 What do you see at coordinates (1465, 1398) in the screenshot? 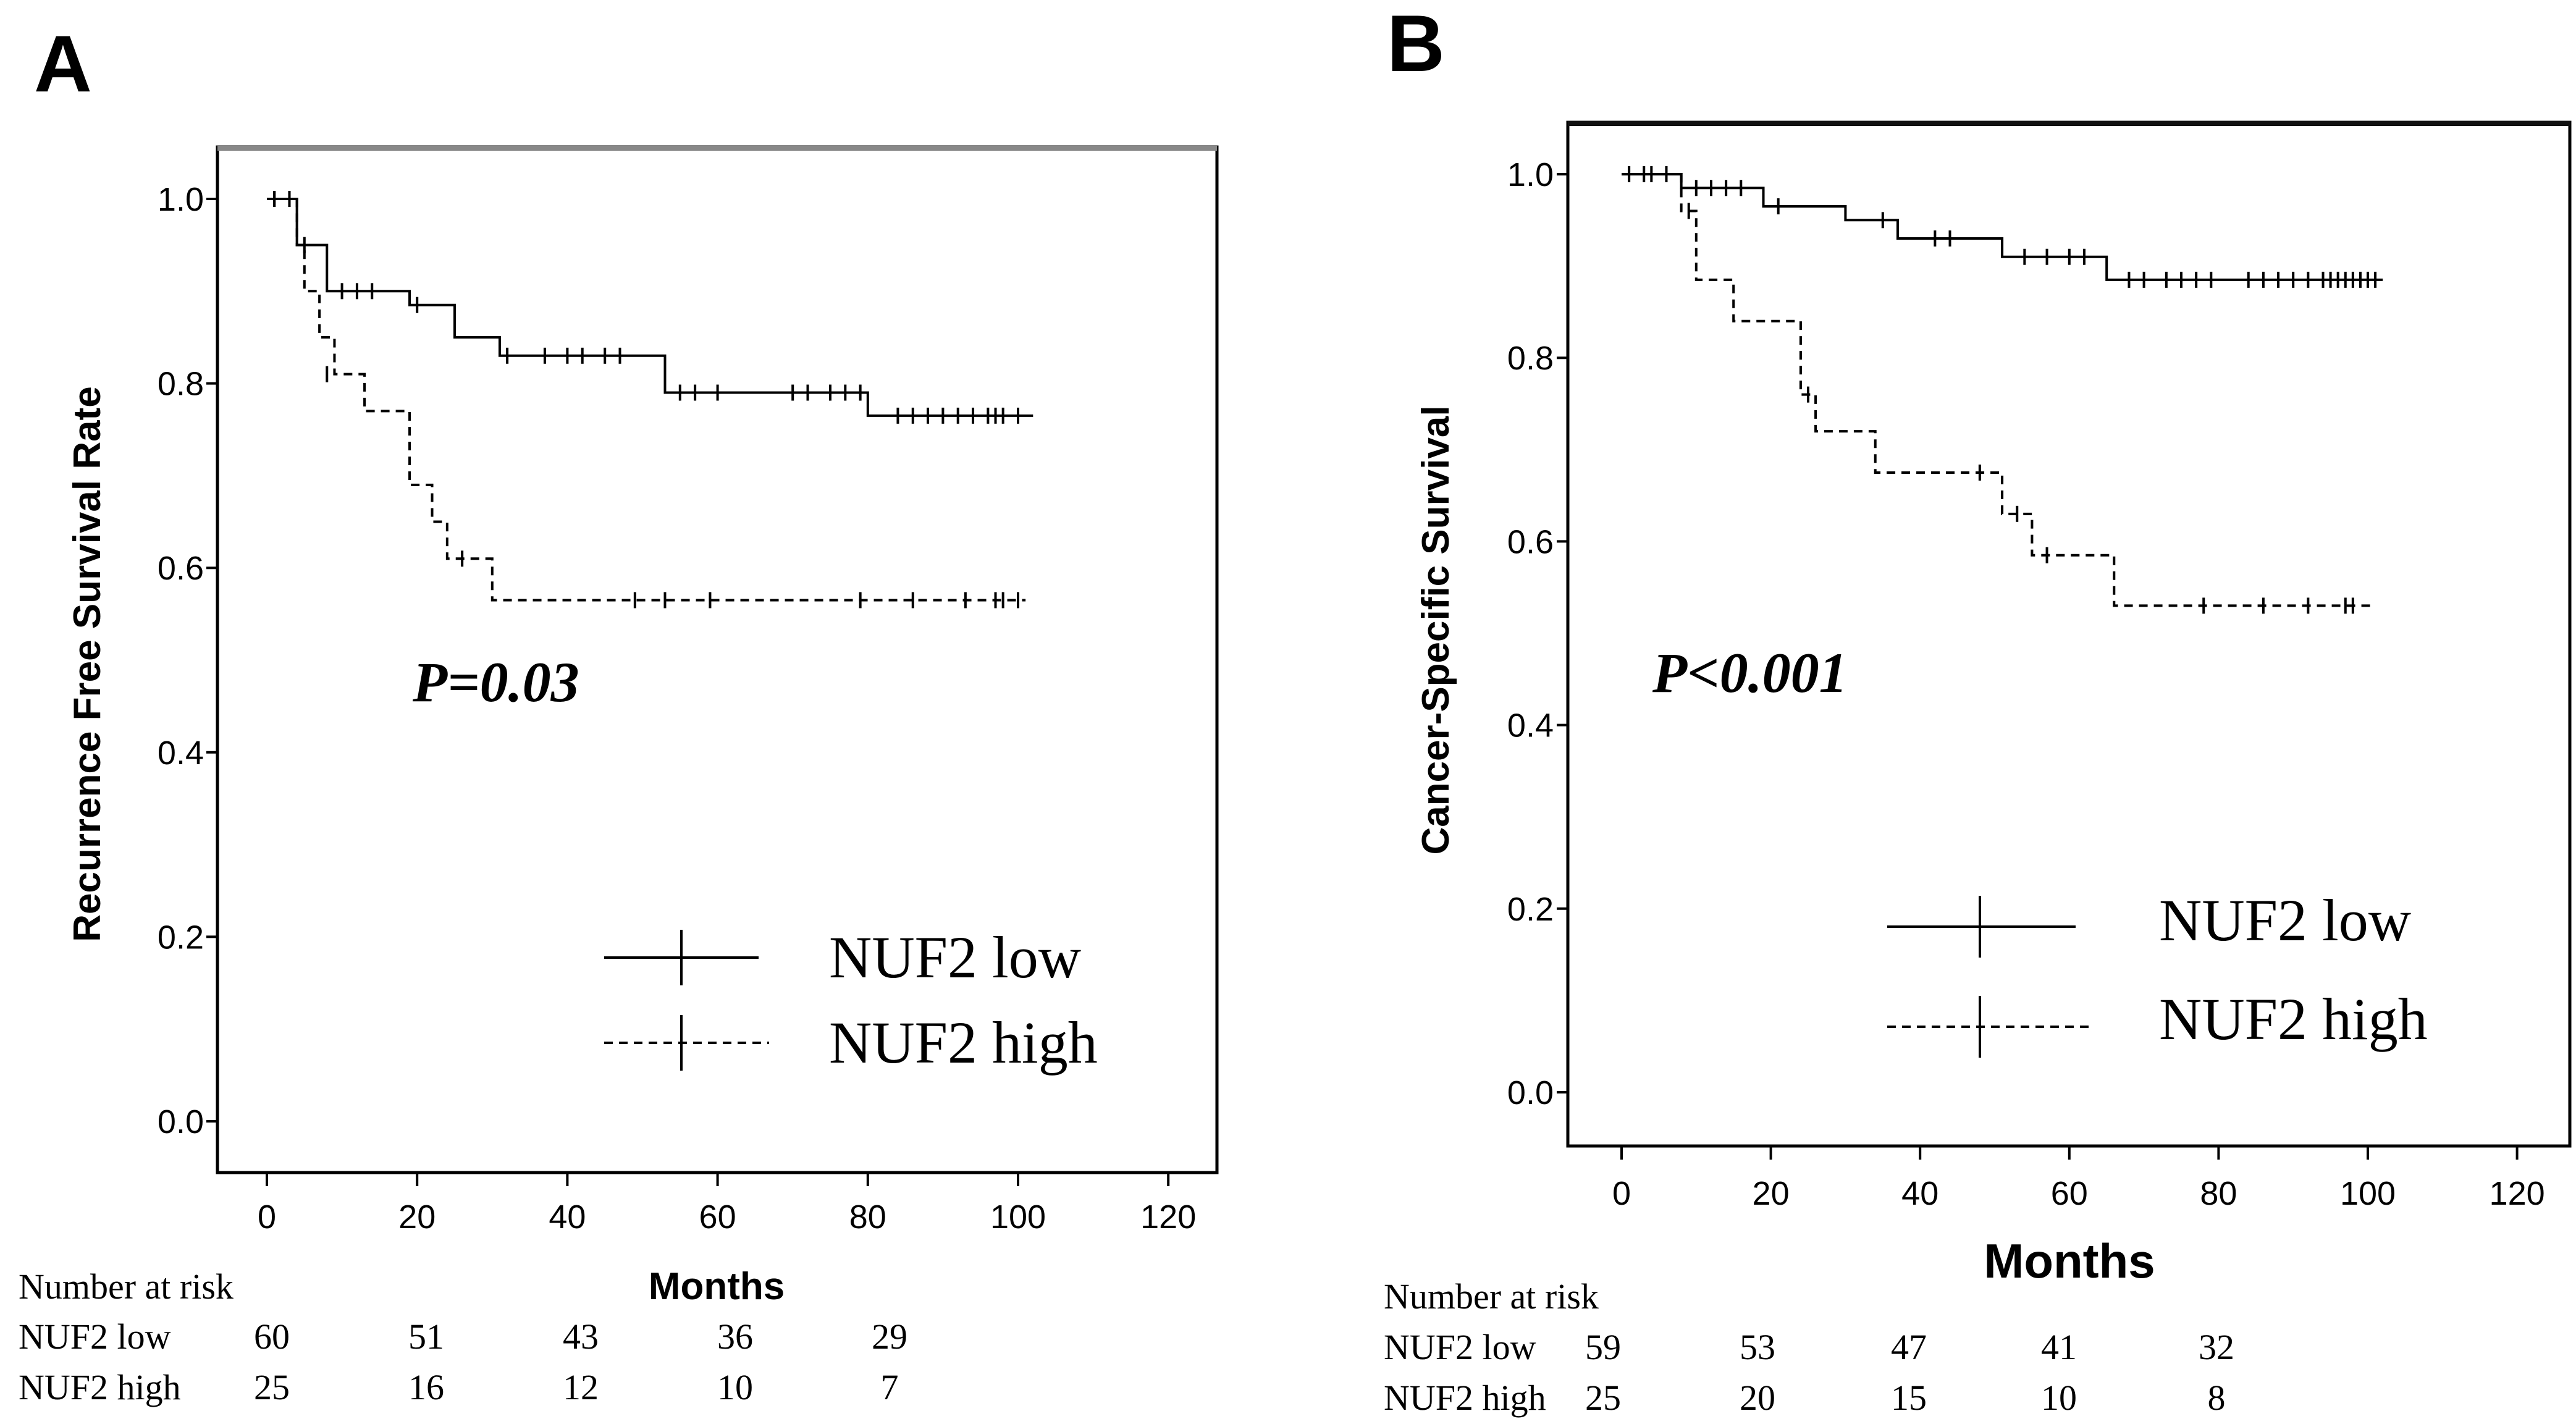
I see `panel-b-risk-high-label: NUF2 high` at bounding box center [1465, 1398].